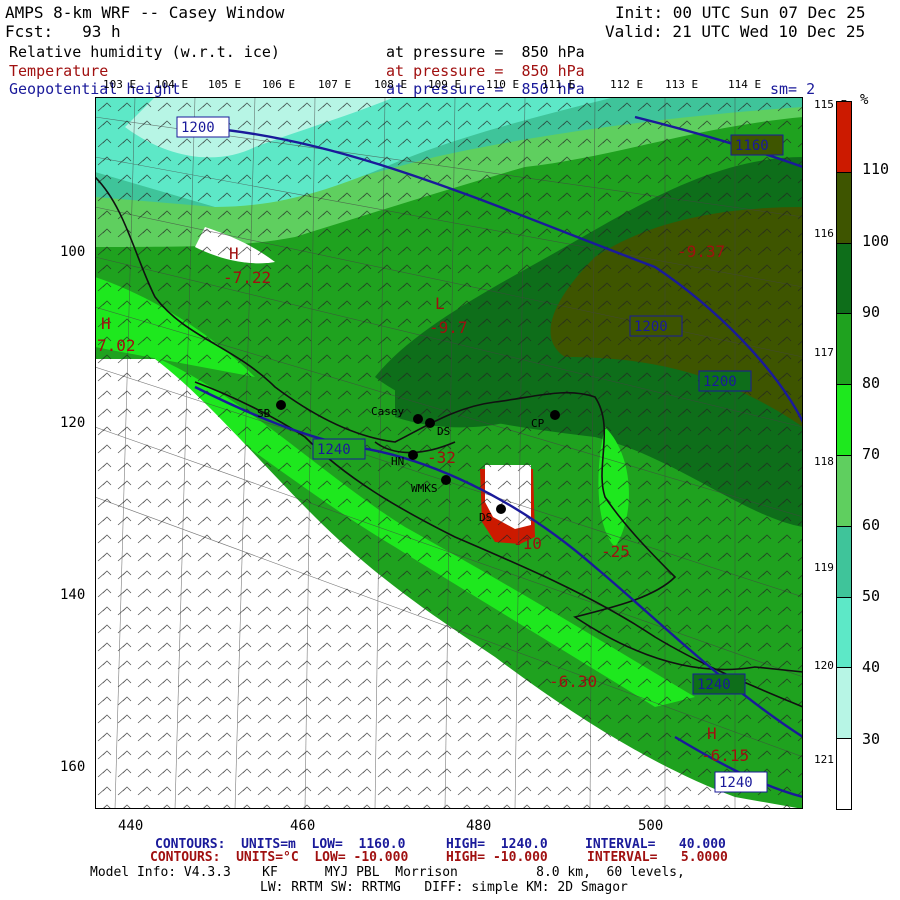  What do you see at coordinates (655, 844) in the screenshot?
I see `height-contour-interval: INTERVAL= 40.000` at bounding box center [655, 844].